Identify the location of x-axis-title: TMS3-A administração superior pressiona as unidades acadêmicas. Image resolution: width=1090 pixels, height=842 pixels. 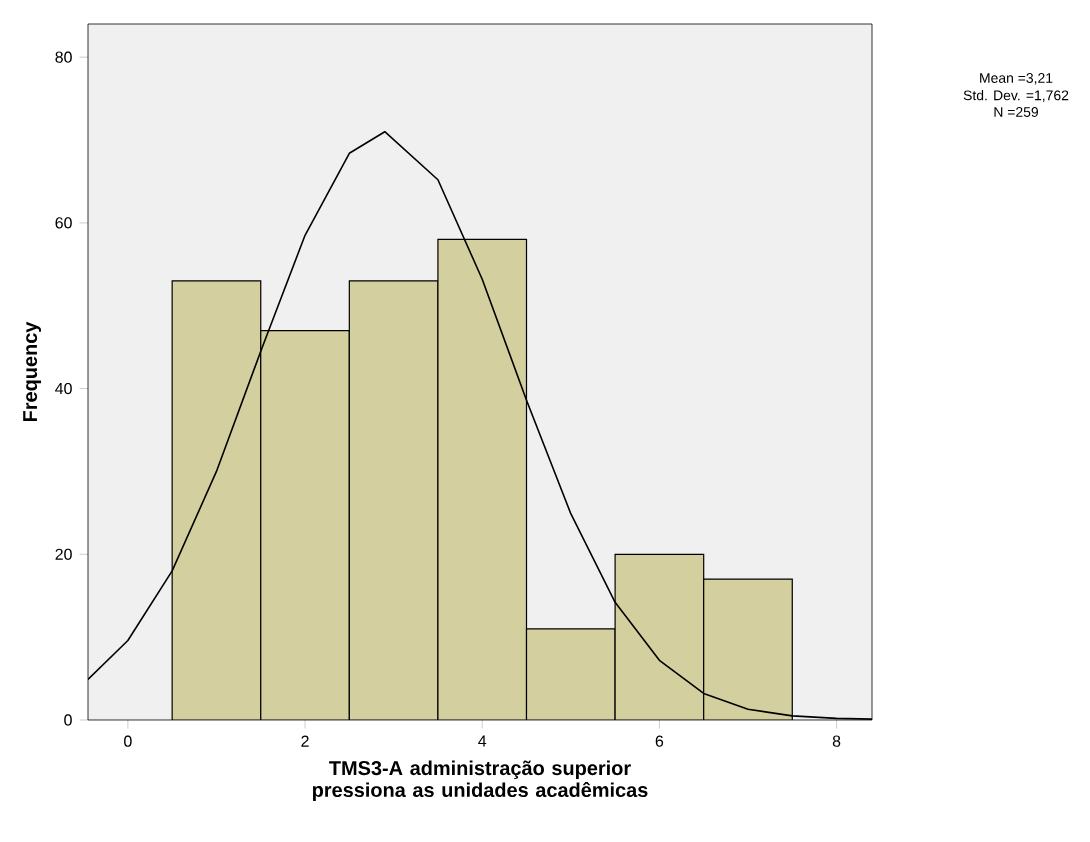
(480, 780).